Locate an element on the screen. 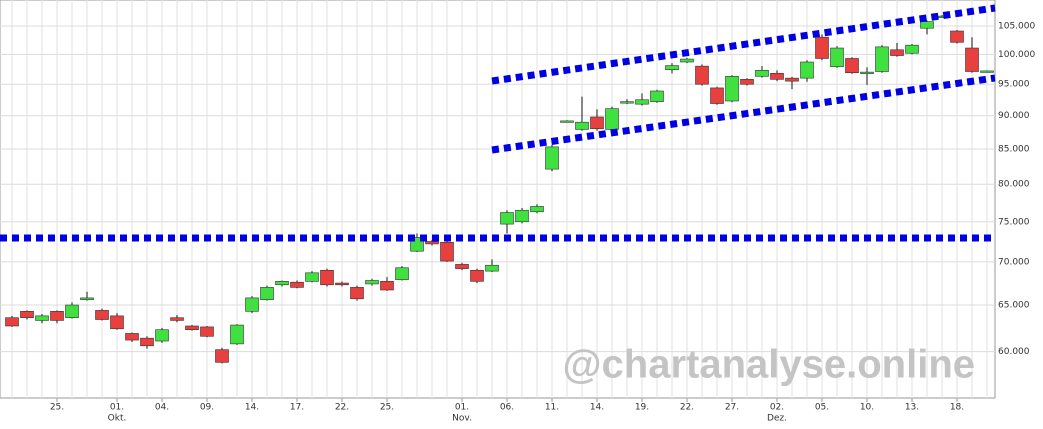 The width and height of the screenshot is (1043, 429). x-tick-label: 05. is located at coordinates (822, 408).